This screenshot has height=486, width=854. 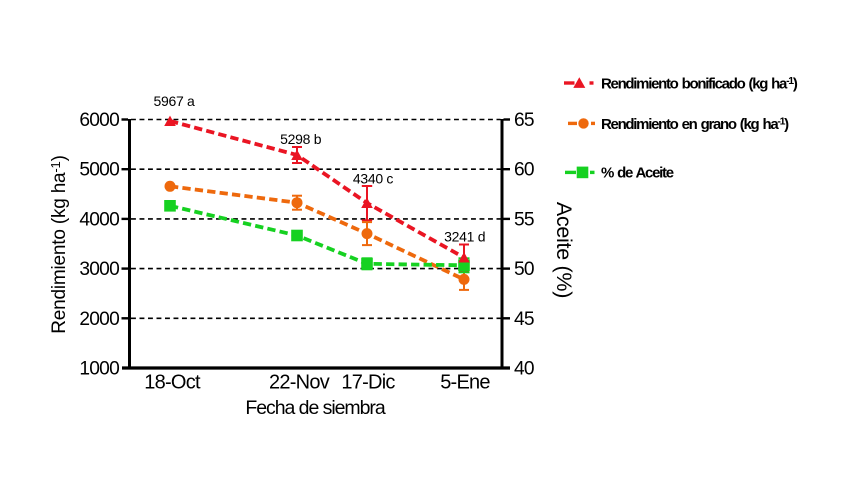 What do you see at coordinates (301, 139) in the screenshot?
I see `svg-text: 5298 b` at bounding box center [301, 139].